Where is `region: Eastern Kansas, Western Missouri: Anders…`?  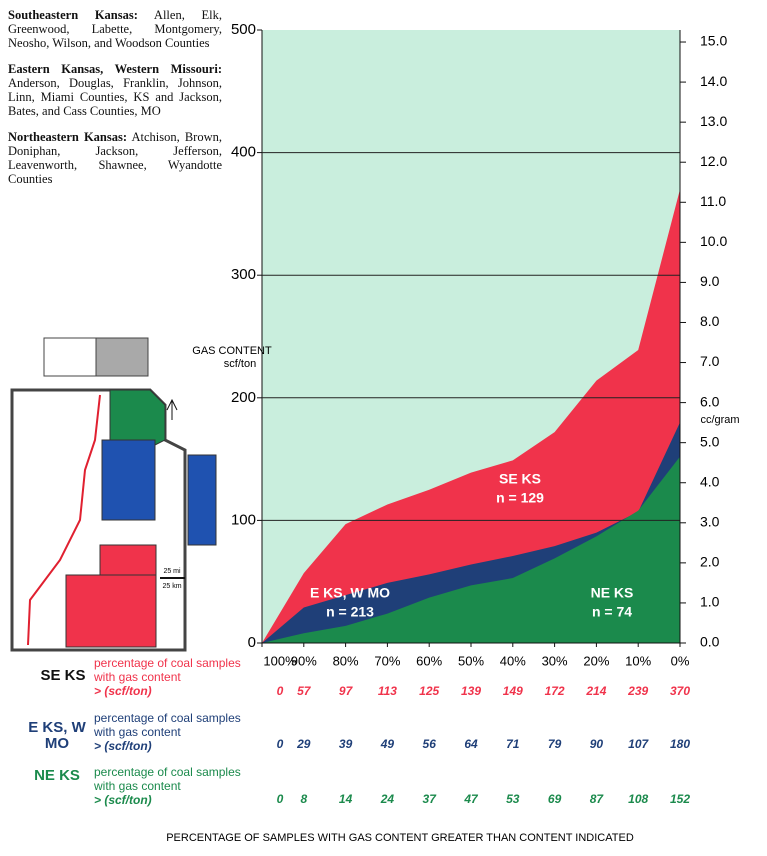
region: Eastern Kansas, Western Missouri: Anders… is located at coordinates (115, 90).